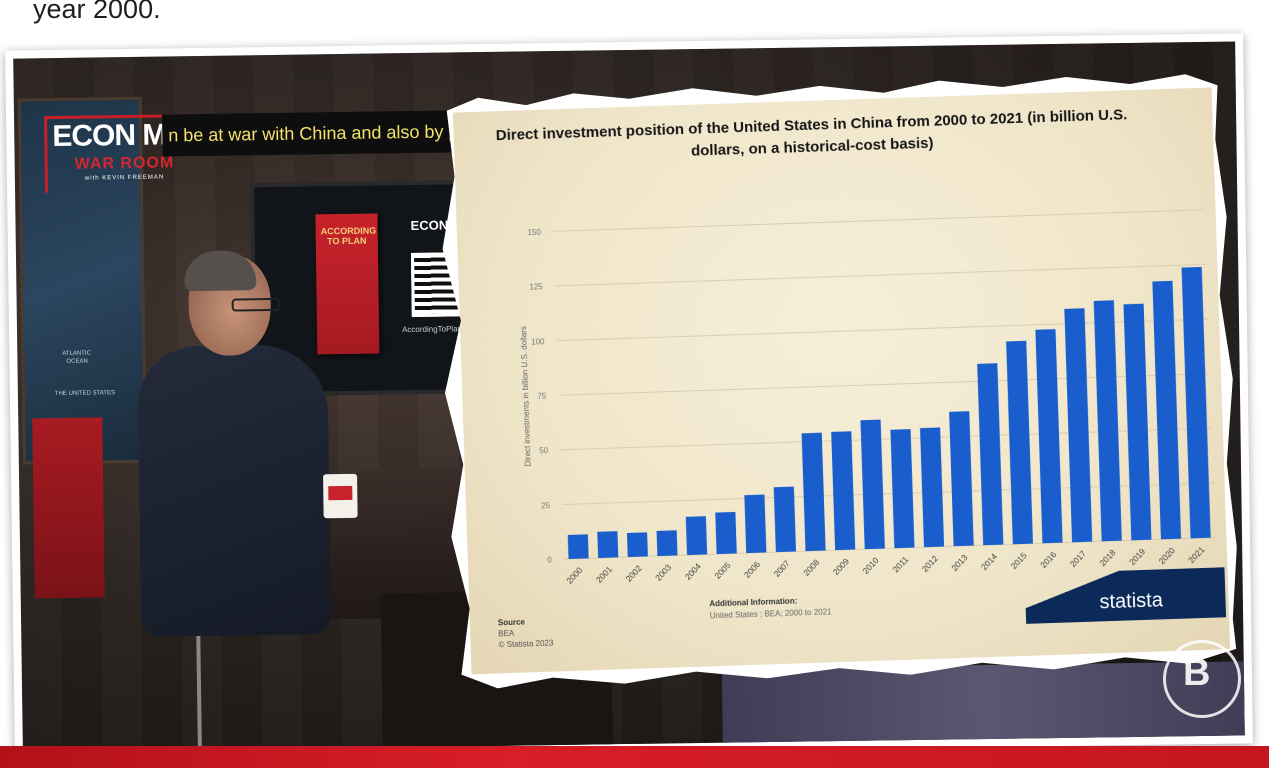 This screenshot has height=768, width=1269. I want to click on source-copyright: © Statista 2023, so click(526, 644).